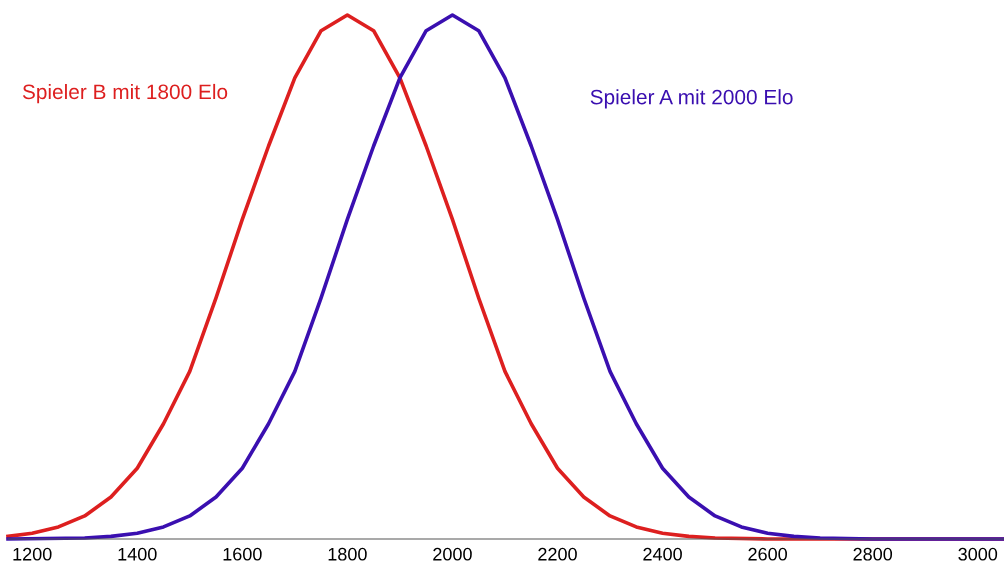 The width and height of the screenshot is (1004, 564). What do you see at coordinates (137, 554) in the screenshot?
I see `x-tick-label: 1400` at bounding box center [137, 554].